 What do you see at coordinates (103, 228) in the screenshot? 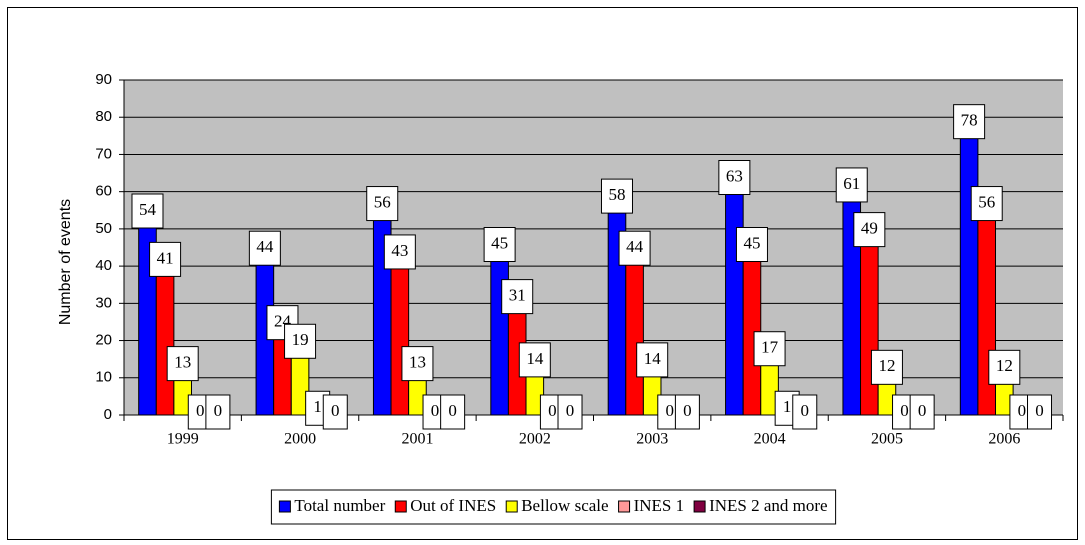
I see `y-tick-label: 50` at bounding box center [103, 228].